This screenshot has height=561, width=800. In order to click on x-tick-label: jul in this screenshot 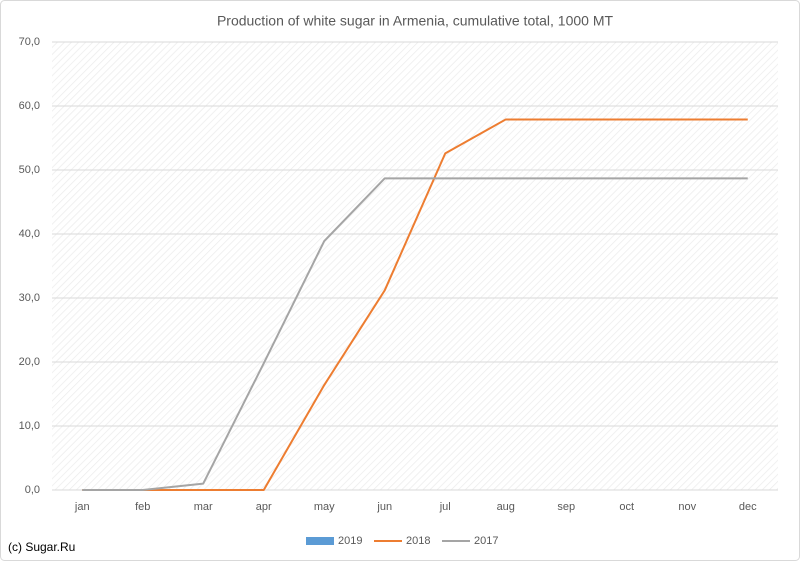, I will do `click(445, 507)`.